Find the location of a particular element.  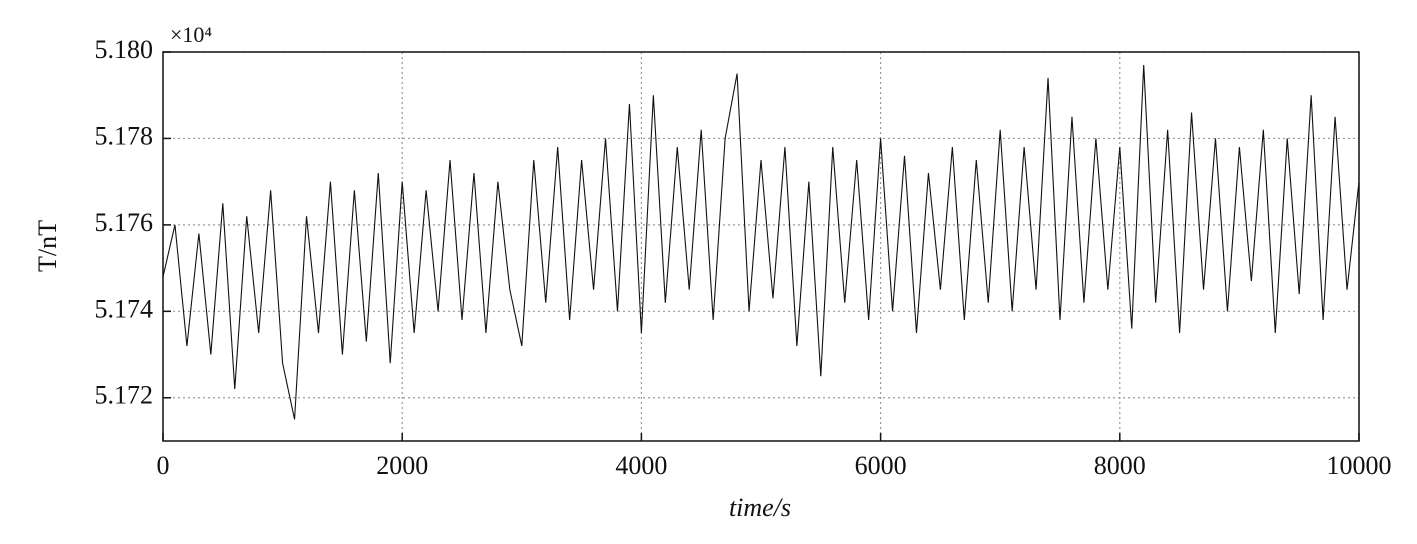

x-axis-label: time/s is located at coordinates (760, 507).